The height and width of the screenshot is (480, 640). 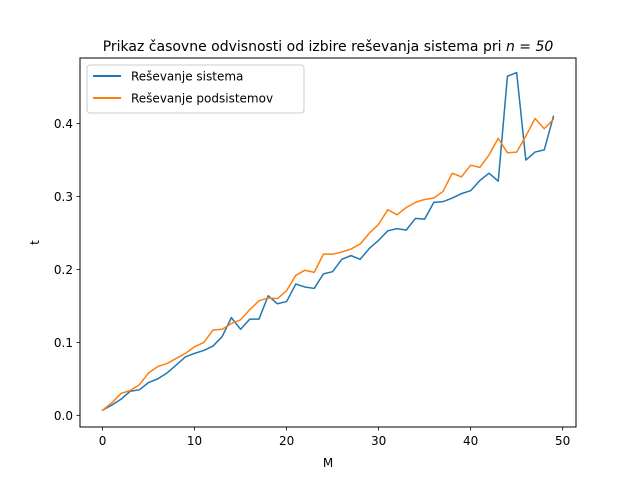 I want to click on x-tick-label: 10, so click(x=194, y=441).